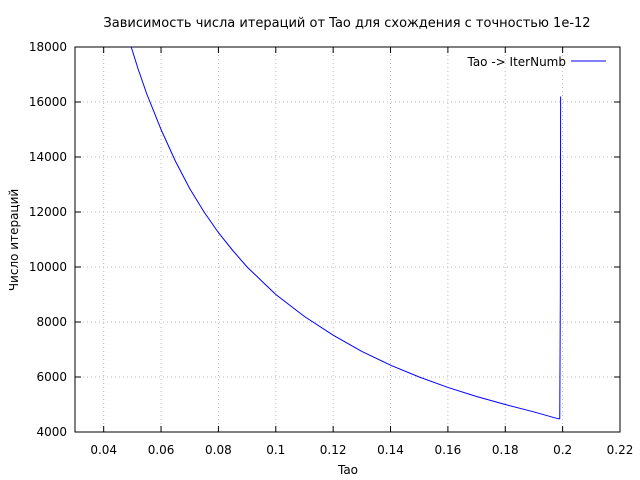 The width and height of the screenshot is (640, 480). I want to click on x-tick-label: 0.1, so click(275, 450).